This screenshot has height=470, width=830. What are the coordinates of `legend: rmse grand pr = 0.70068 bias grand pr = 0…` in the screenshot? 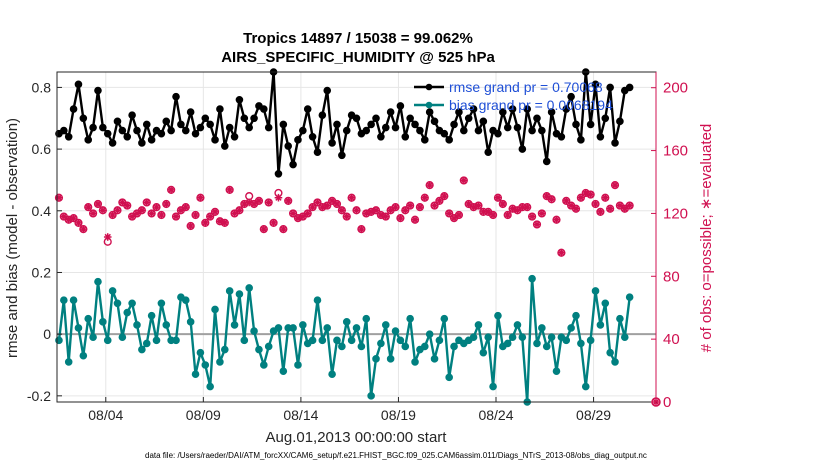 It's located at (513, 96).